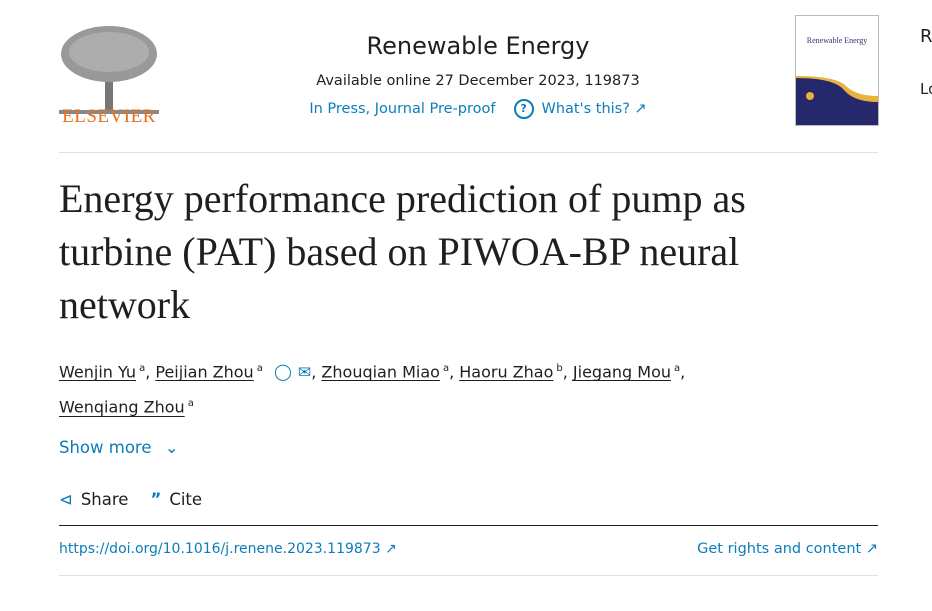 Image resolution: width=932 pixels, height=611 pixels. I want to click on person-icon: ◯, so click(282, 372).